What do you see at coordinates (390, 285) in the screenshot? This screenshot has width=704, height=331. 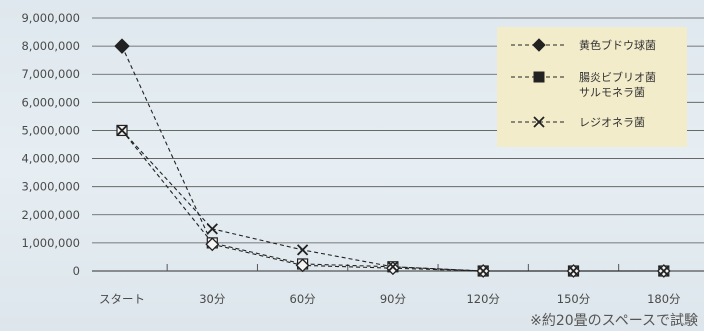 I see `x-axis: スタート 30分 60分 90分 120分 150分 180分` at bounding box center [390, 285].